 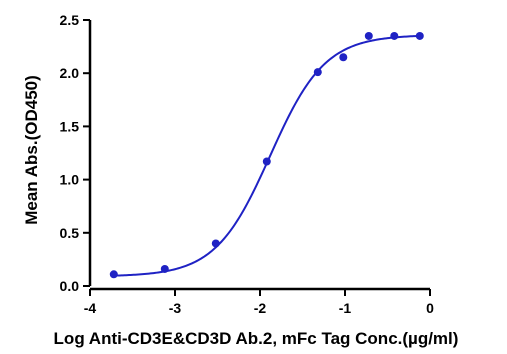 What do you see at coordinates (70, 180) in the screenshot?
I see `y-tick-label: 1.0` at bounding box center [70, 180].